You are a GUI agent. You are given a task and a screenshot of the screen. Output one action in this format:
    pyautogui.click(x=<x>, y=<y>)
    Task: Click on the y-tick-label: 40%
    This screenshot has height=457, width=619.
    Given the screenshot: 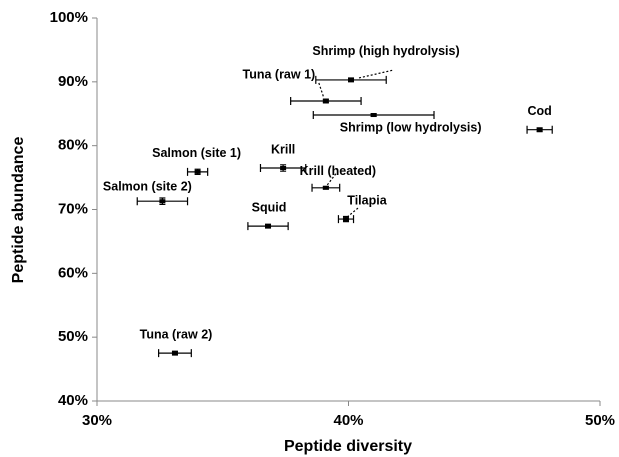 What is the action you would take?
    pyautogui.click(x=73, y=400)
    